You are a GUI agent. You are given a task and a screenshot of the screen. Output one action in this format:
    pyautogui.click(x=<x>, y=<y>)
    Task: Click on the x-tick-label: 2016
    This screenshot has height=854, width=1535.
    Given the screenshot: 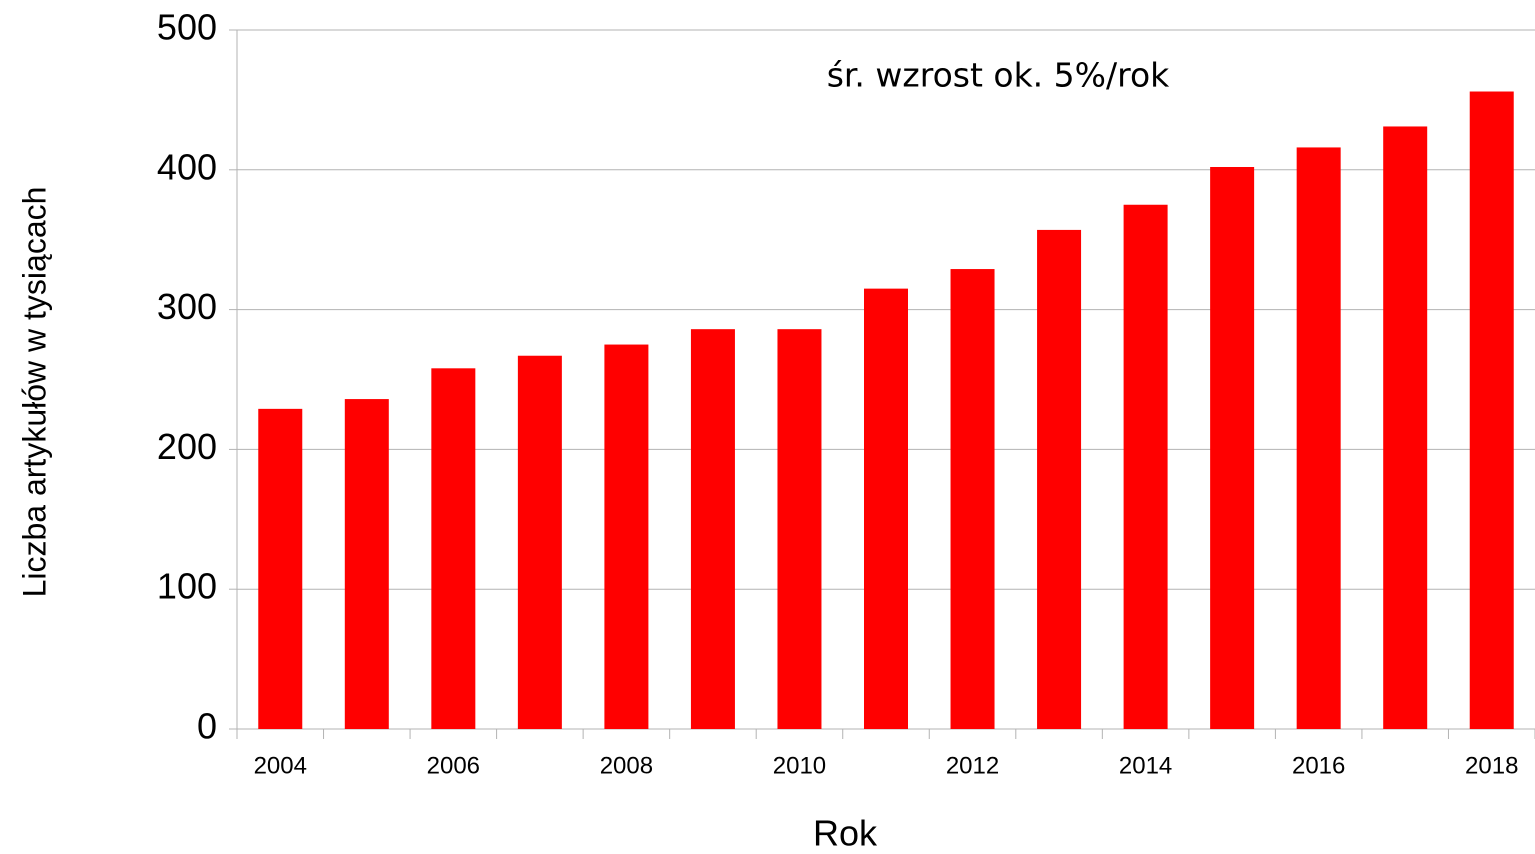 What is the action you would take?
    pyautogui.click(x=1318, y=765)
    